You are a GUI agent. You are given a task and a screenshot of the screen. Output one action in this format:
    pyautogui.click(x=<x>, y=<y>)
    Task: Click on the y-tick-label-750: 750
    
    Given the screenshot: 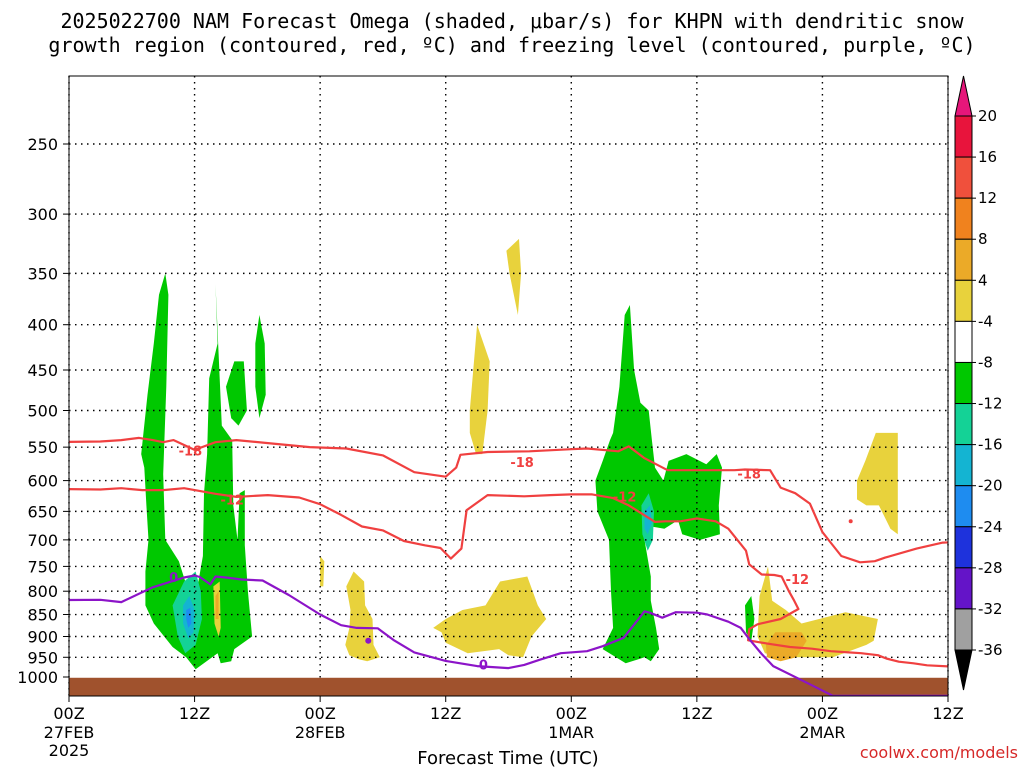 What is the action you would take?
    pyautogui.click(x=42, y=566)
    